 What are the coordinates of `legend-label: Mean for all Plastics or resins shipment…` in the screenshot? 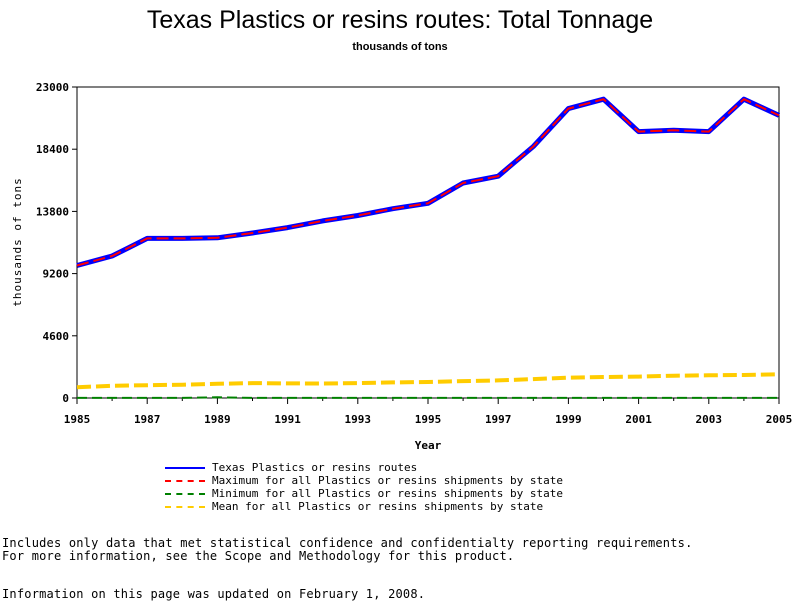 It's located at (378, 506).